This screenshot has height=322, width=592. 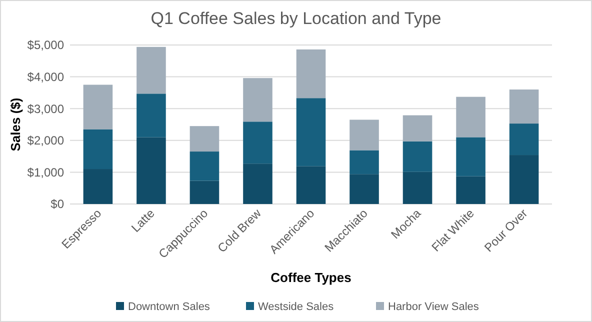 I want to click on y-tick-label: $1,000, so click(x=45, y=172).